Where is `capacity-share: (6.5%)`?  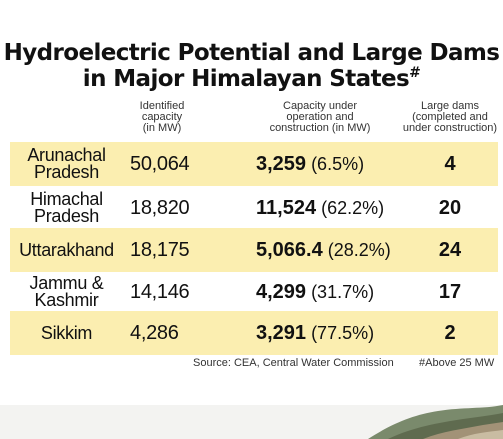
capacity-share: (6.5%) is located at coordinates (338, 163).